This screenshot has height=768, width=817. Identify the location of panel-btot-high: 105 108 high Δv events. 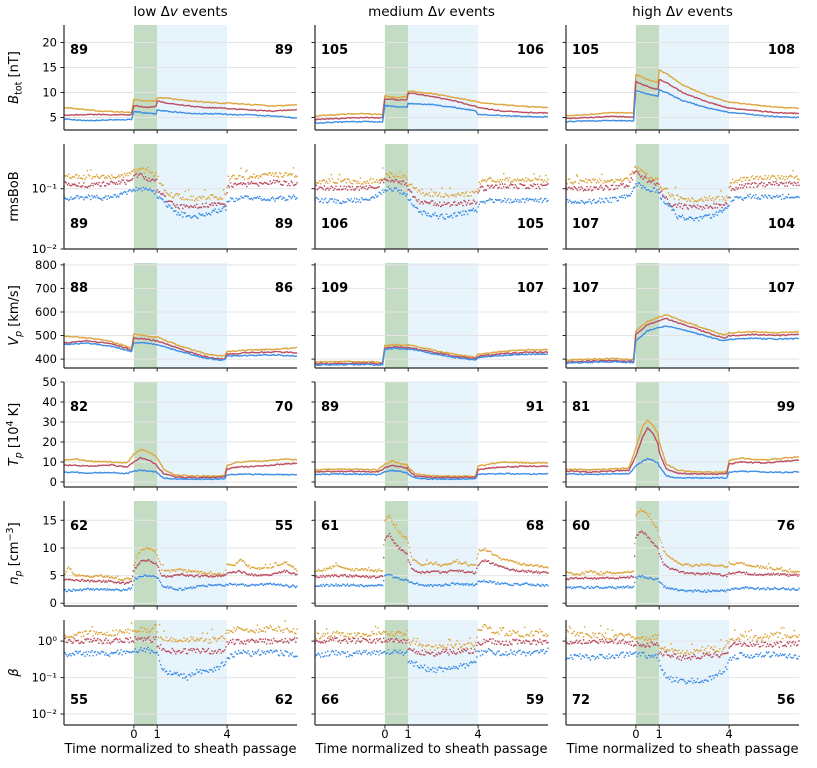
(681, 69).